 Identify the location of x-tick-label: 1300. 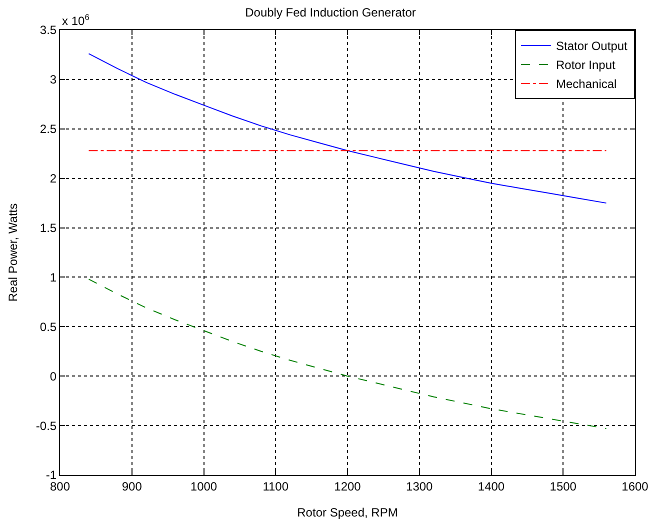
(420, 486).